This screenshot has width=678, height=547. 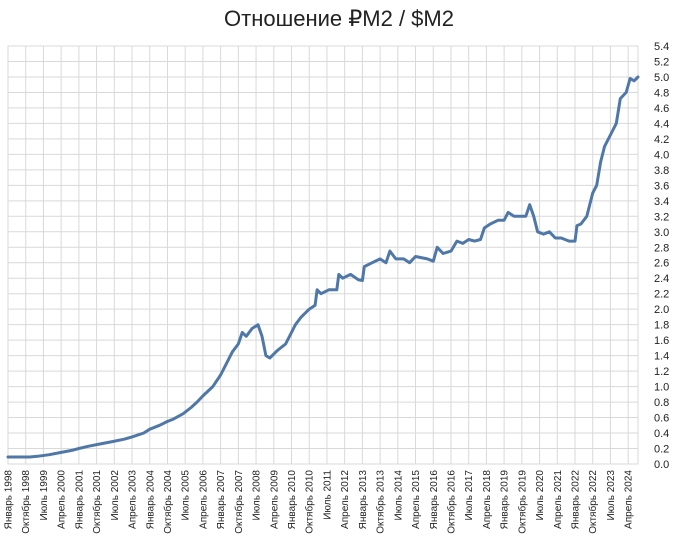 What do you see at coordinates (310, 502) in the screenshot?
I see `x-tick-label: Октябрь 2010` at bounding box center [310, 502].